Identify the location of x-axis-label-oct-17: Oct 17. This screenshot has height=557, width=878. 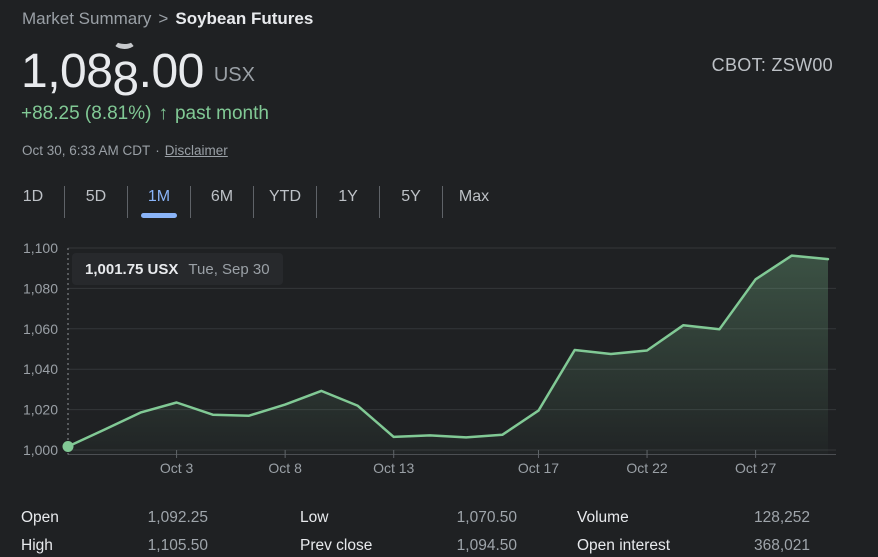
(538, 468).